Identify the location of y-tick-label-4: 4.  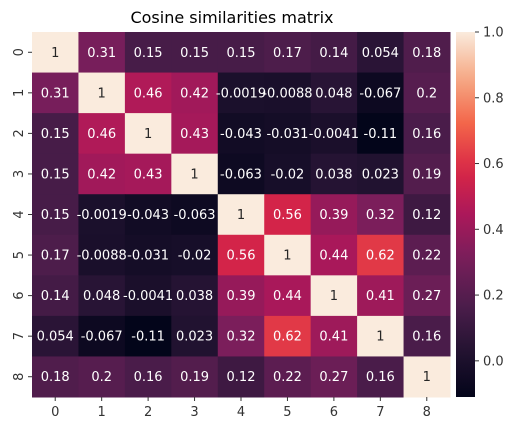
(19, 214).